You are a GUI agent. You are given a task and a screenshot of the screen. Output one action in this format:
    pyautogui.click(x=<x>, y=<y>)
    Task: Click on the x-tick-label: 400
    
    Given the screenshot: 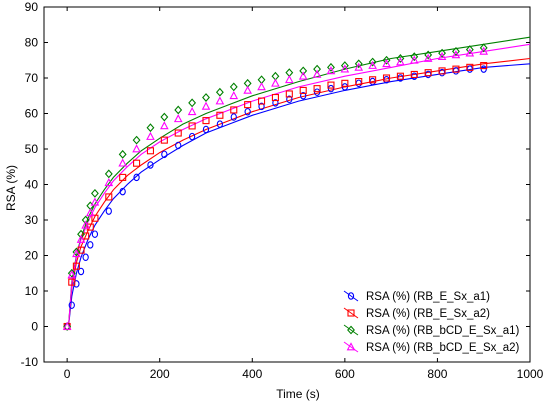 What is the action you would take?
    pyautogui.click(x=252, y=374)
    